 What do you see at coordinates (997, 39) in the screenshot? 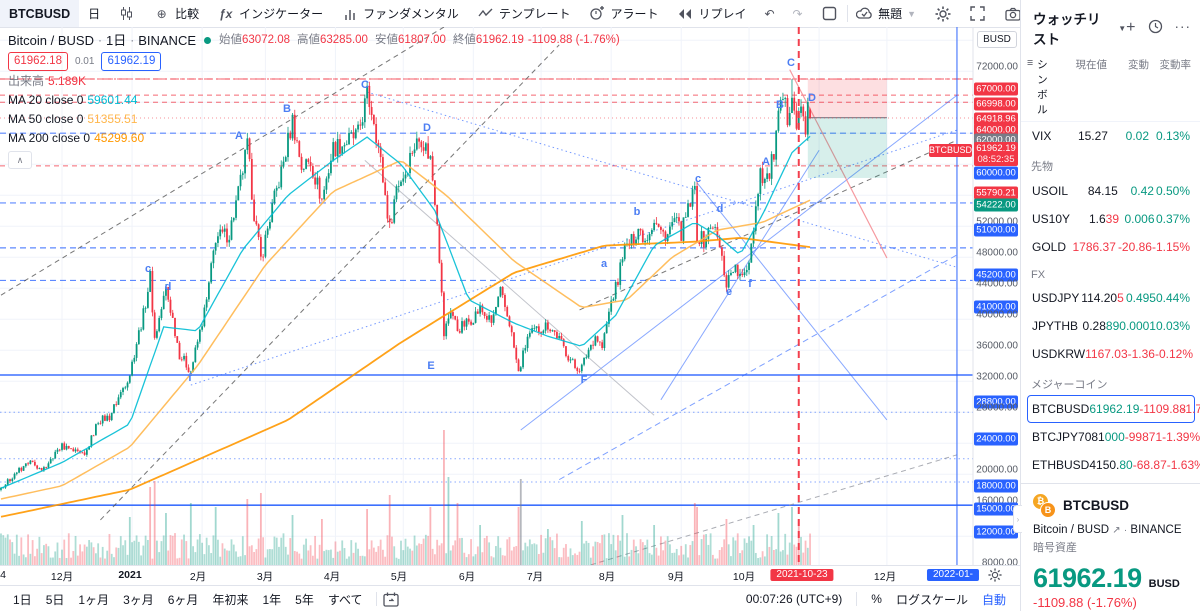
I see `currency-scale-button: BUSD` at bounding box center [997, 39].